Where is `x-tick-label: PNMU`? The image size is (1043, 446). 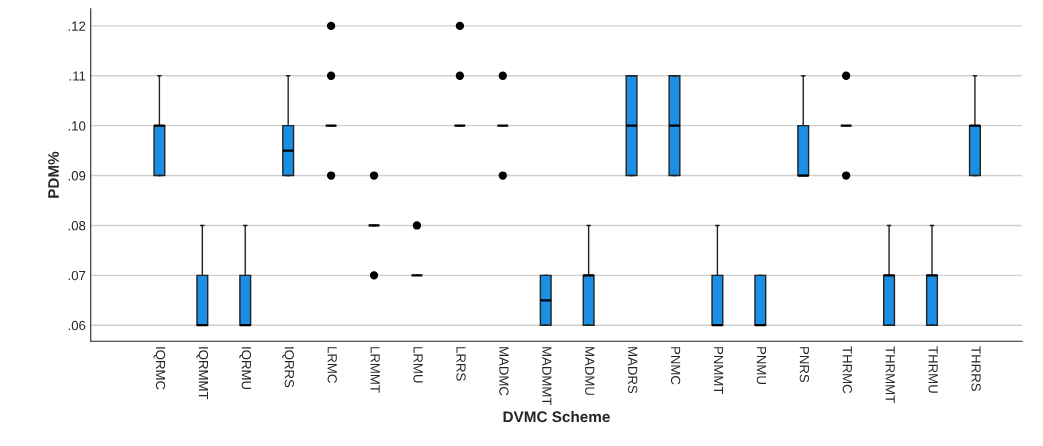 x-tick-label: PNMU is located at coordinates (761, 365).